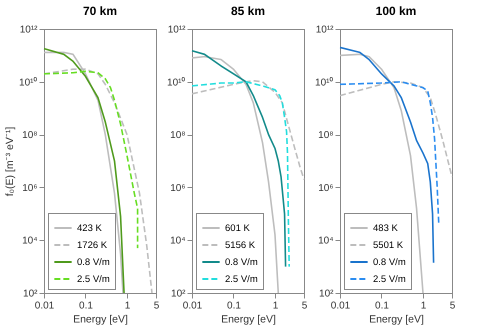  What do you see at coordinates (237, 228) in the screenshot?
I see `legend-label: 601 K` at bounding box center [237, 228].